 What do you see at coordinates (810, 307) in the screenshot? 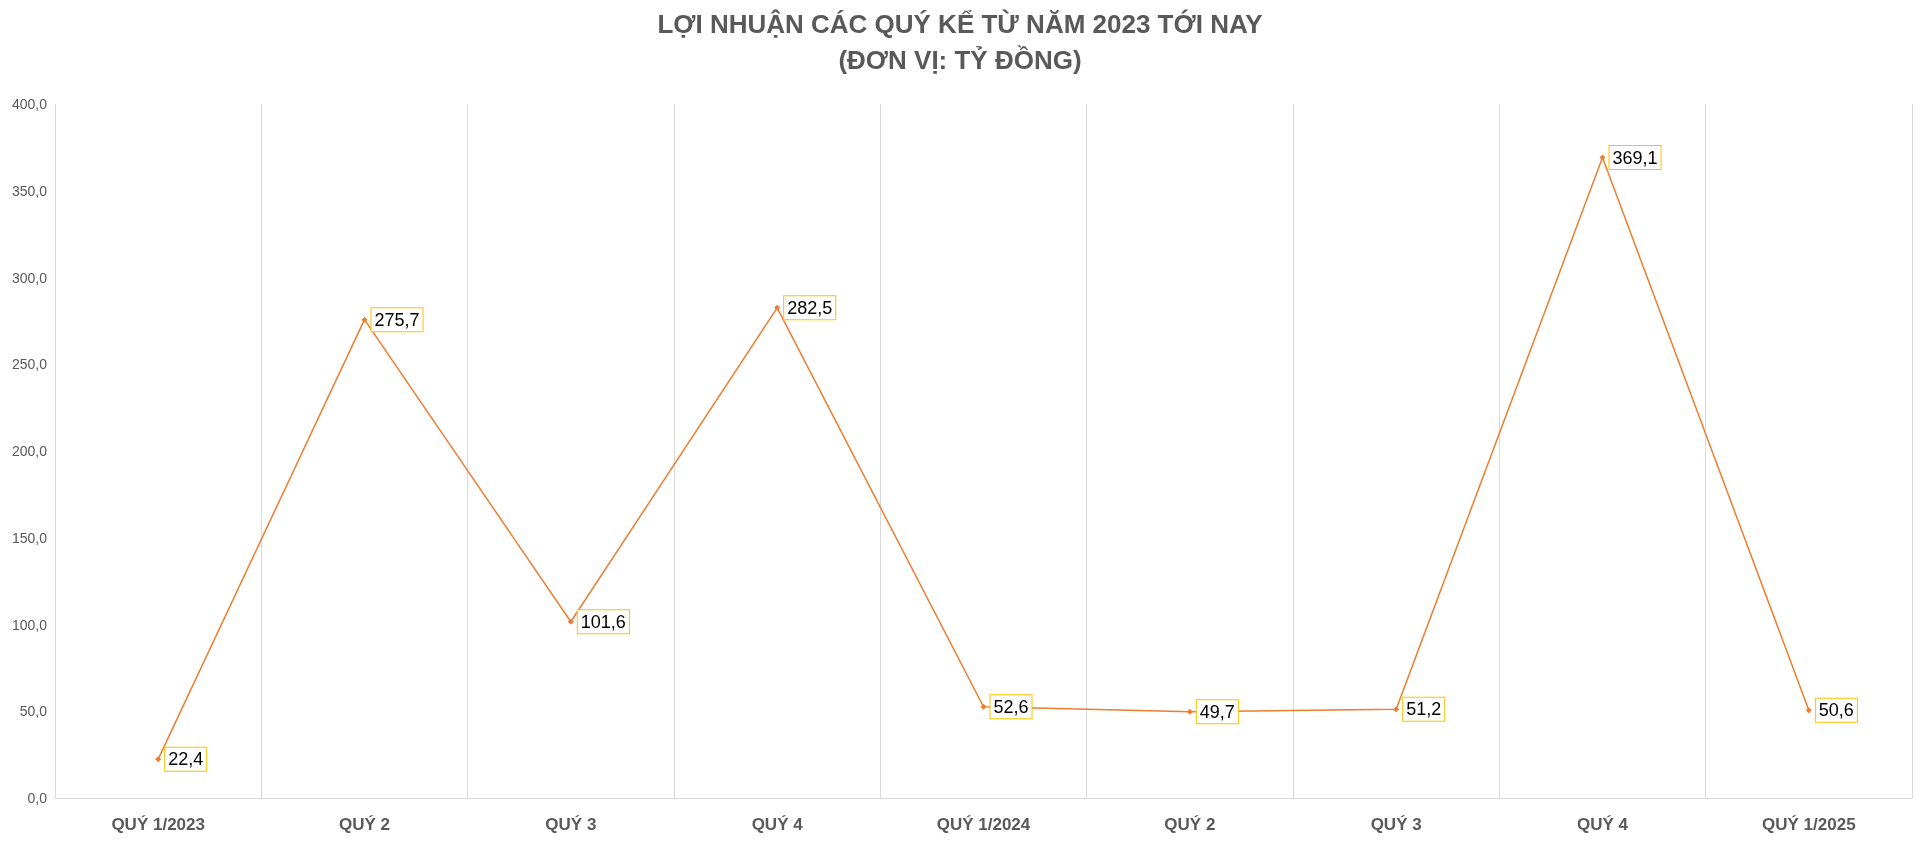
I see `data-label: 282,5` at bounding box center [810, 307].